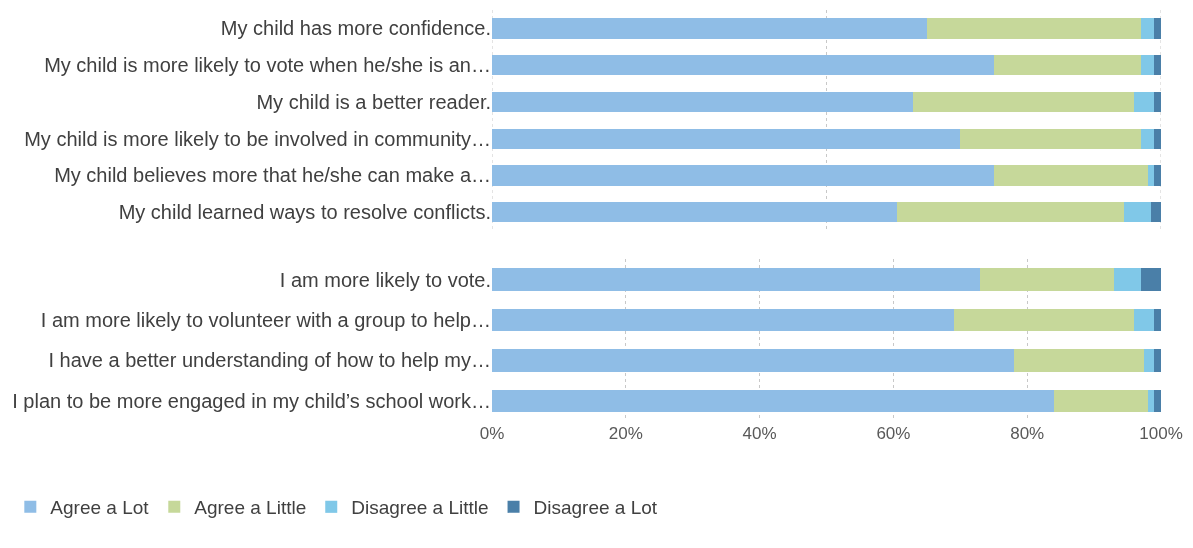  I want to click on legend-label: Agree a Little, so click(250, 508).